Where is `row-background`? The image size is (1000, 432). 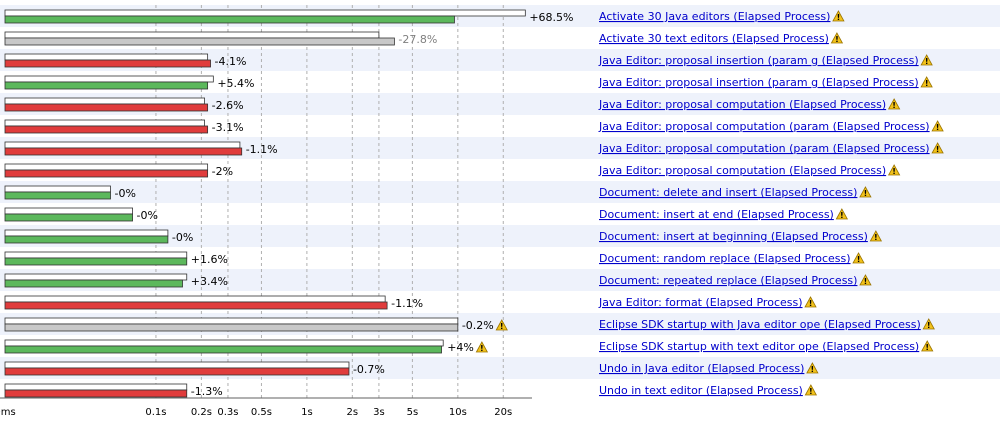 row-background is located at coordinates (500, 236).